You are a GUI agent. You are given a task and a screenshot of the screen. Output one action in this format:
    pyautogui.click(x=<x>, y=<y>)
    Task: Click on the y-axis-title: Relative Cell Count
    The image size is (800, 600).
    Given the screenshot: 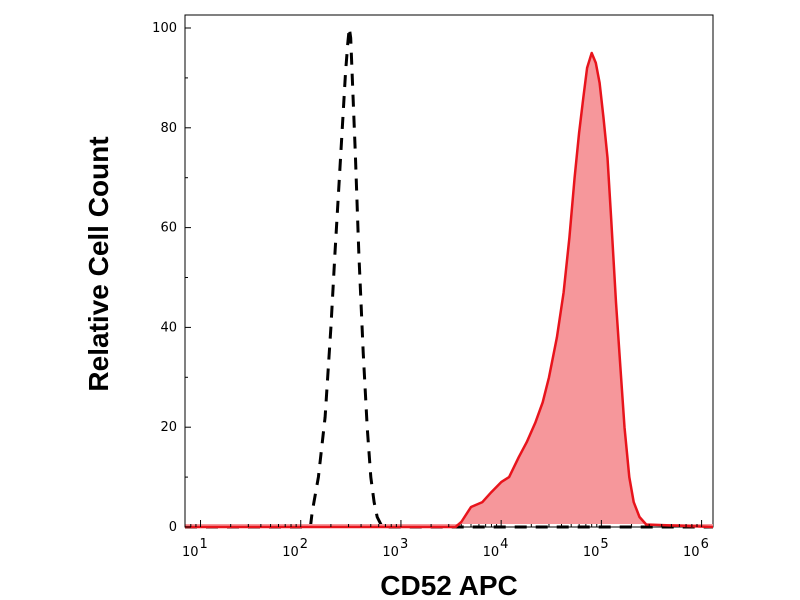 What is the action you would take?
    pyautogui.click(x=98, y=263)
    